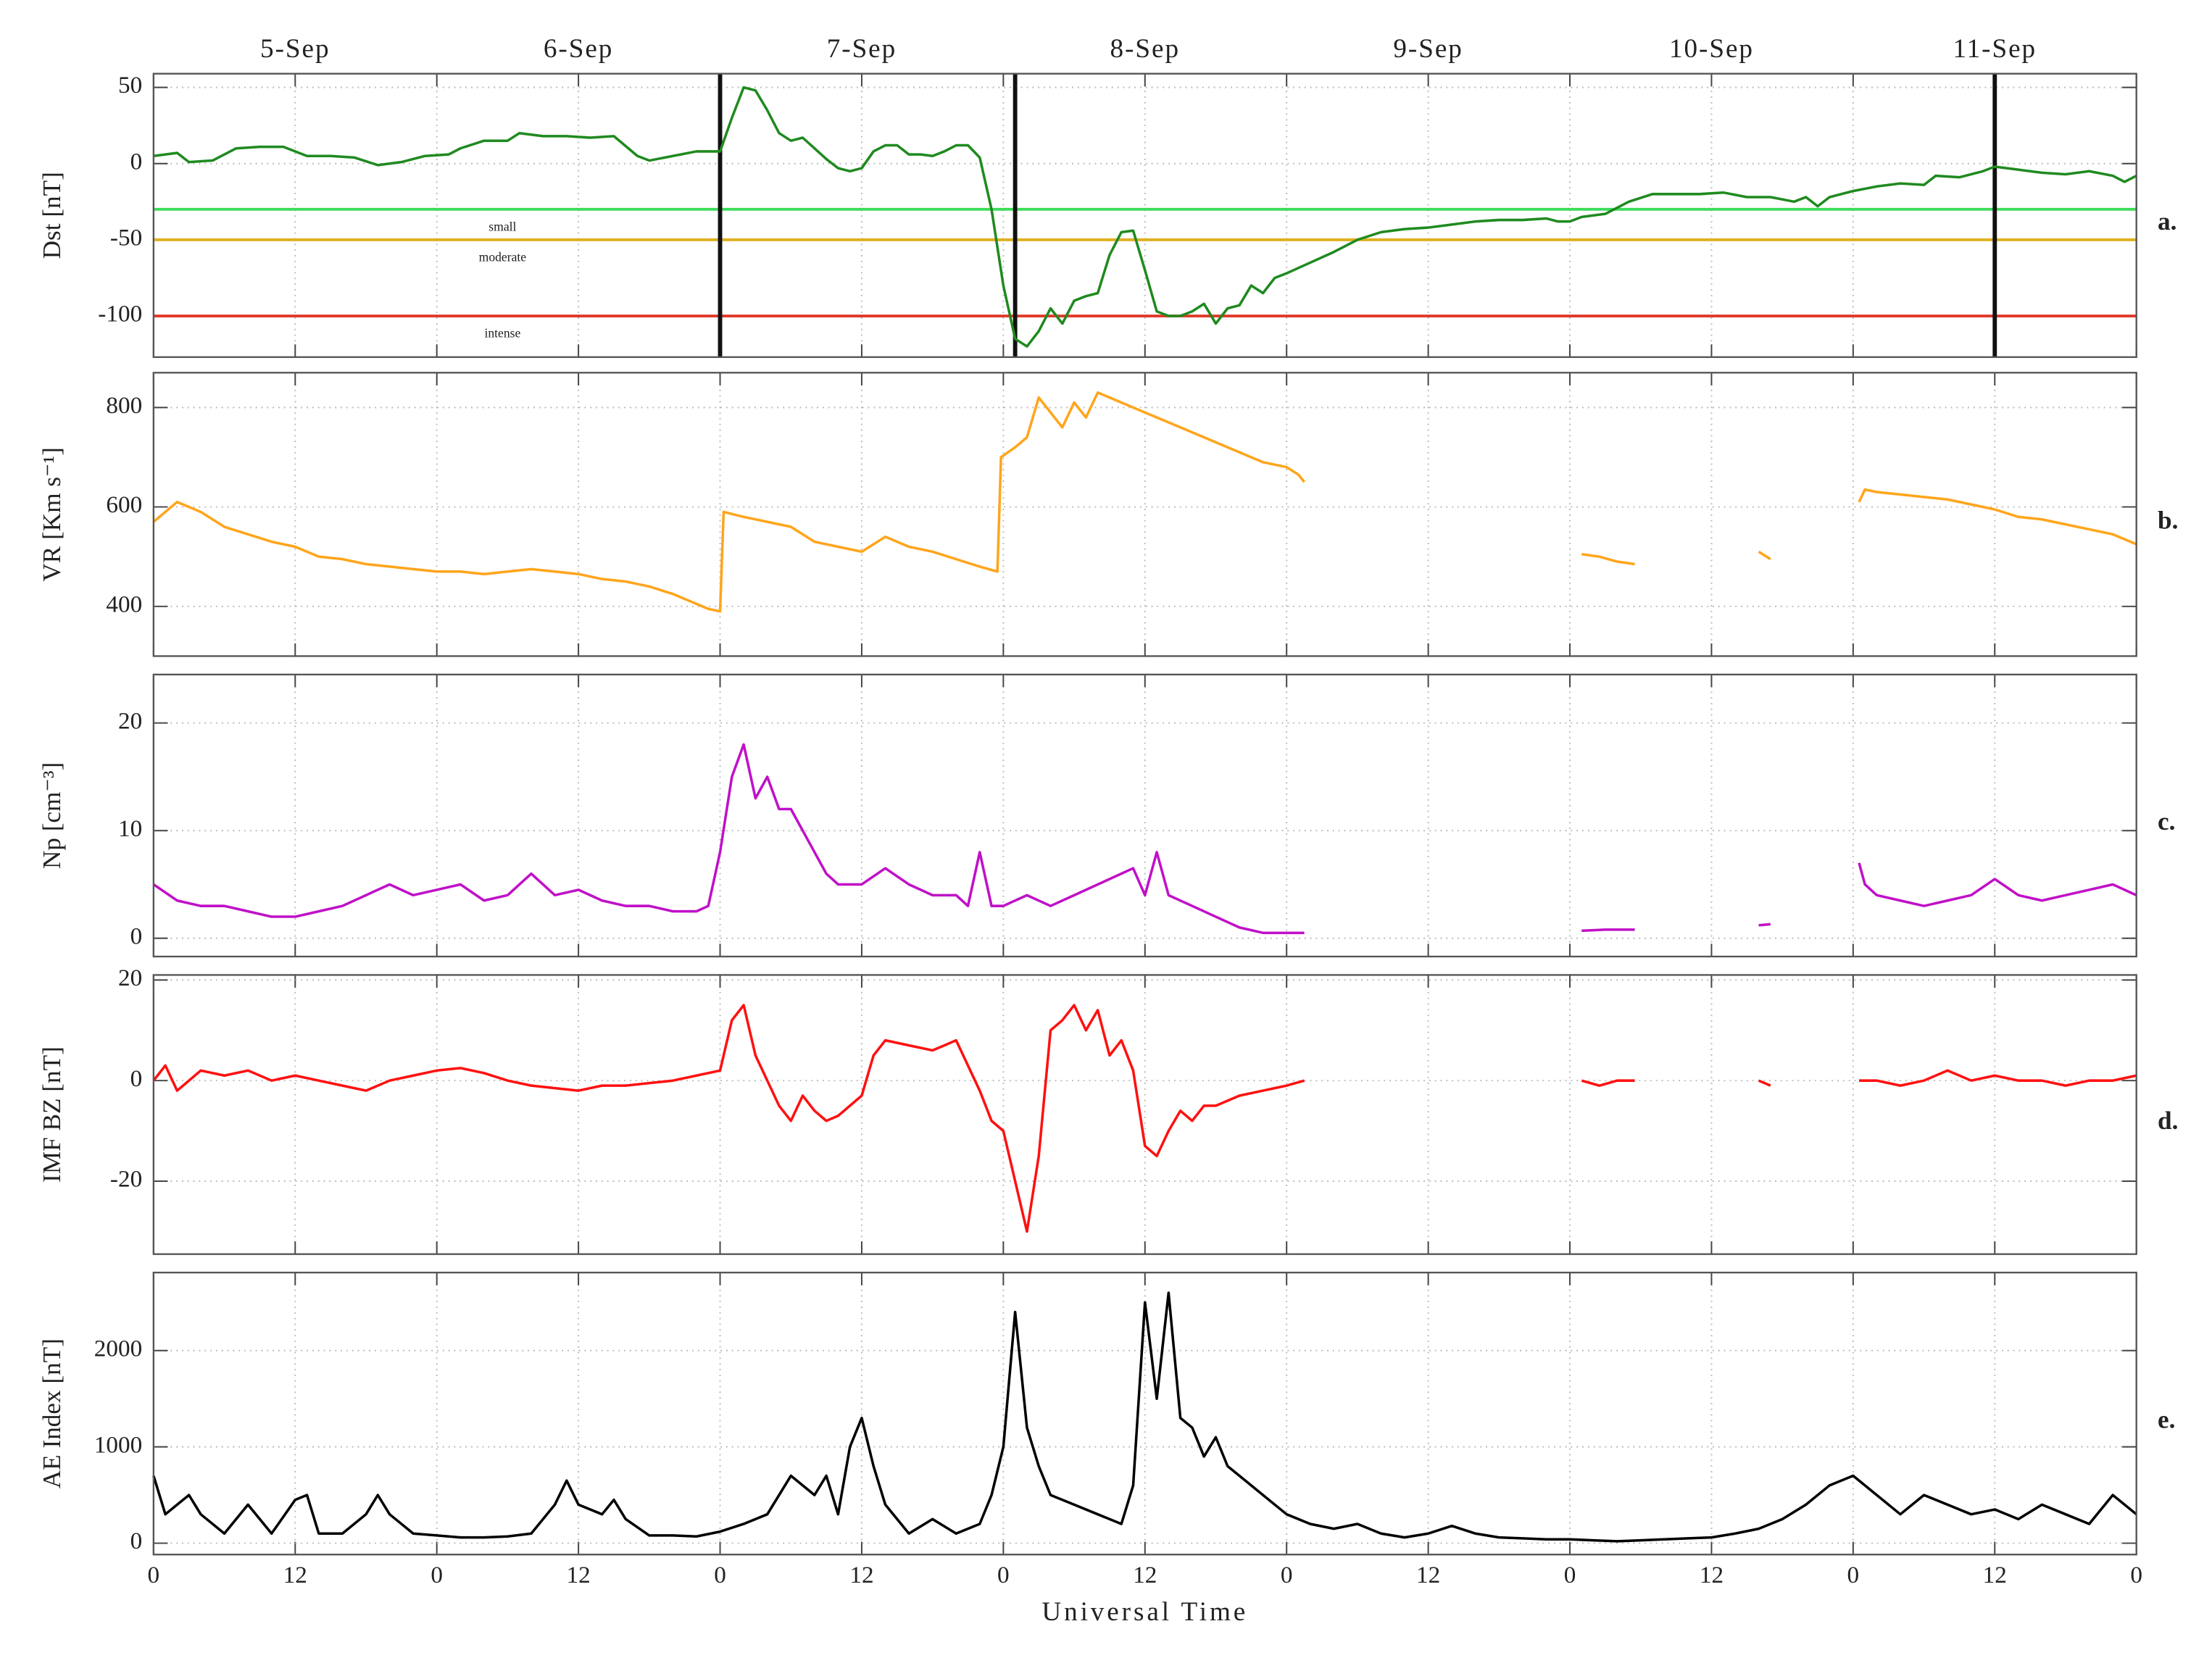 This screenshot has width=2212, height=1658. Describe the element at coordinates (118, 1445) in the screenshot. I see `y-tick-label: 1000` at that location.